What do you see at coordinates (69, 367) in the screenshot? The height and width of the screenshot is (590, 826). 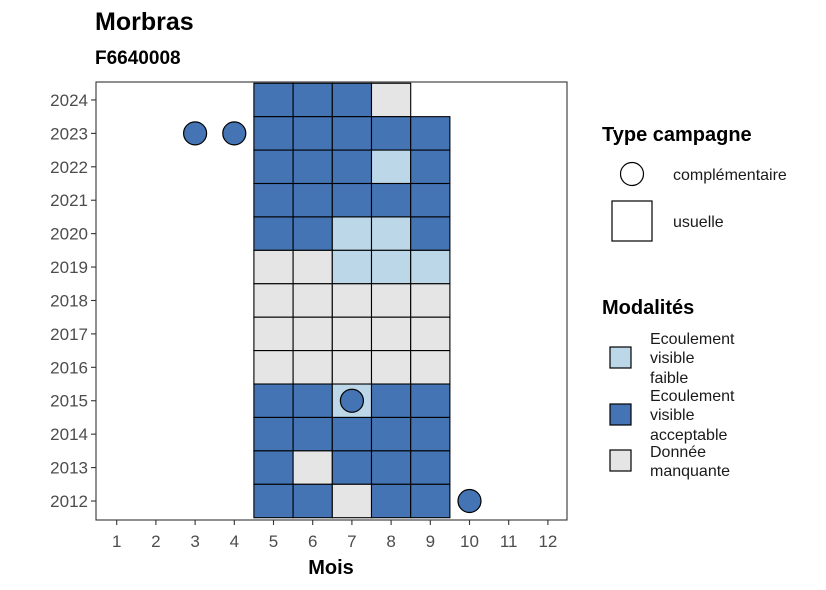 I see `y-tick-label-2016: 2016` at bounding box center [69, 367].